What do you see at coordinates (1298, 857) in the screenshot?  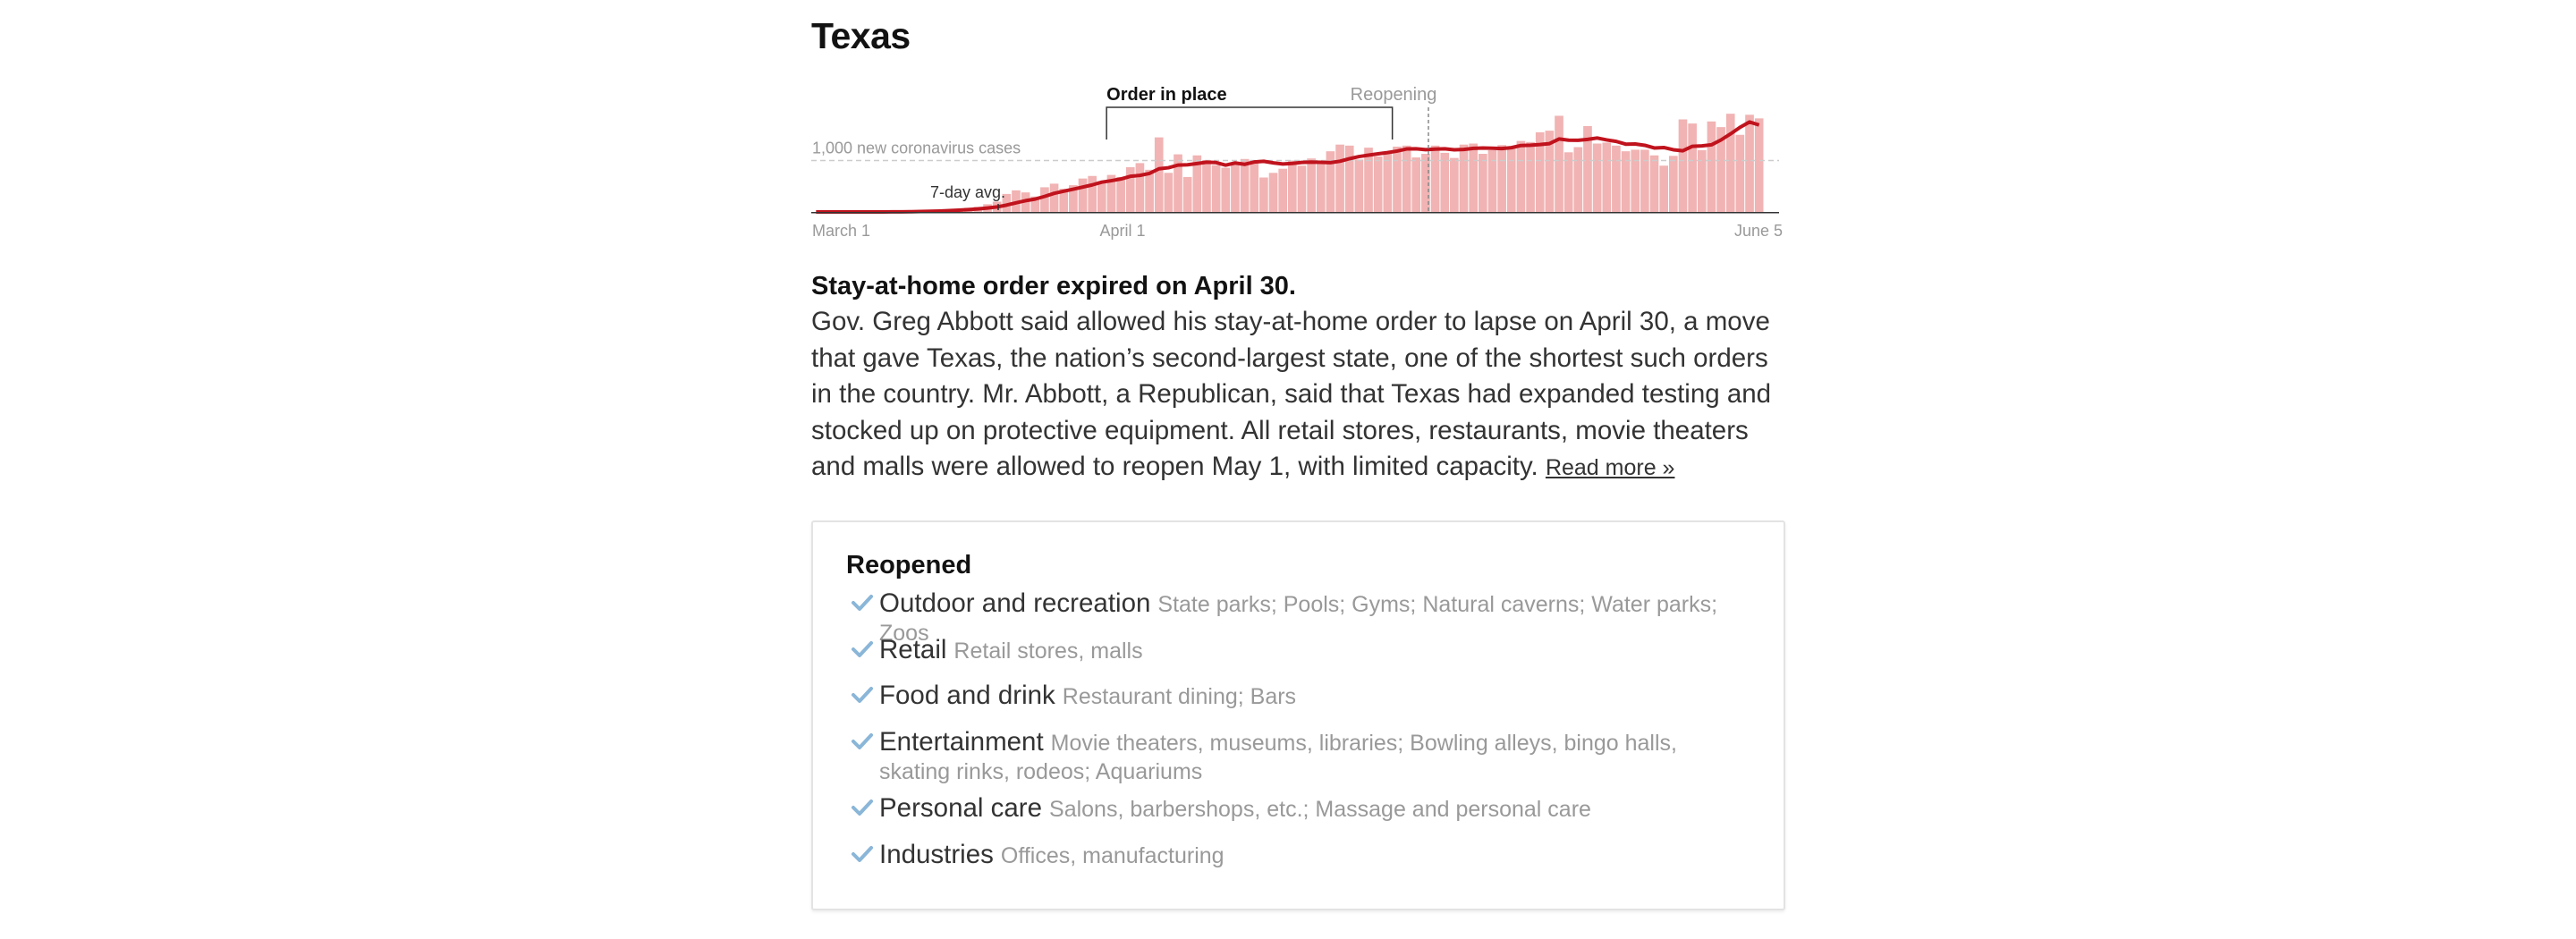 I see `list-item: Industries Offices, manufacturing` at bounding box center [1298, 857].